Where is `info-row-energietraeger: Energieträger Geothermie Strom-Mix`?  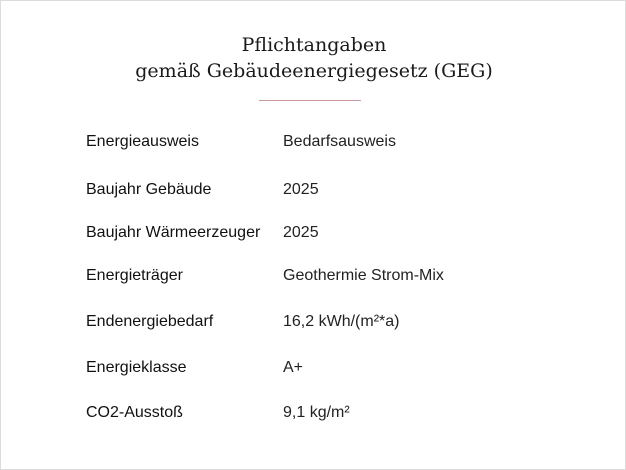
info-row-energietraeger: Energieträger Geothermie Strom-Mix is located at coordinates (313, 276).